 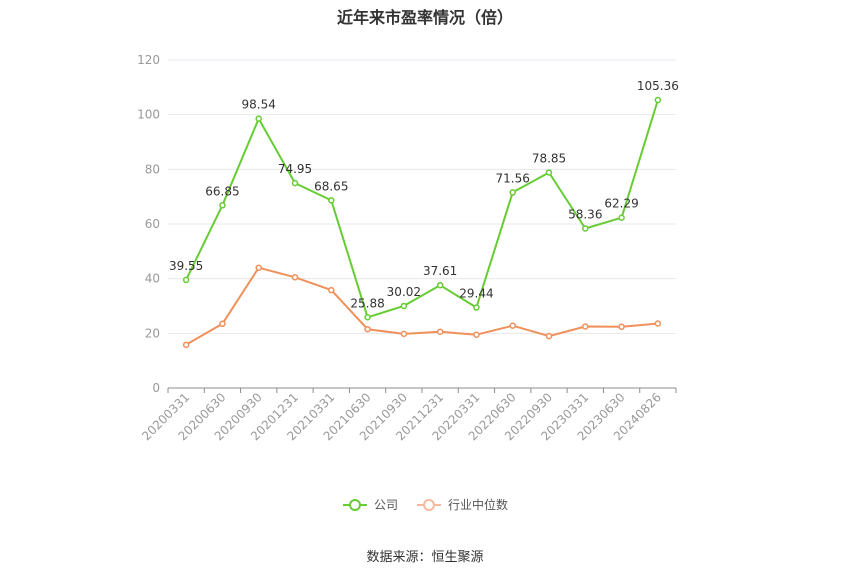 What do you see at coordinates (425, 557) in the screenshot?
I see `data-source: 数据来源：恒生聚源` at bounding box center [425, 557].